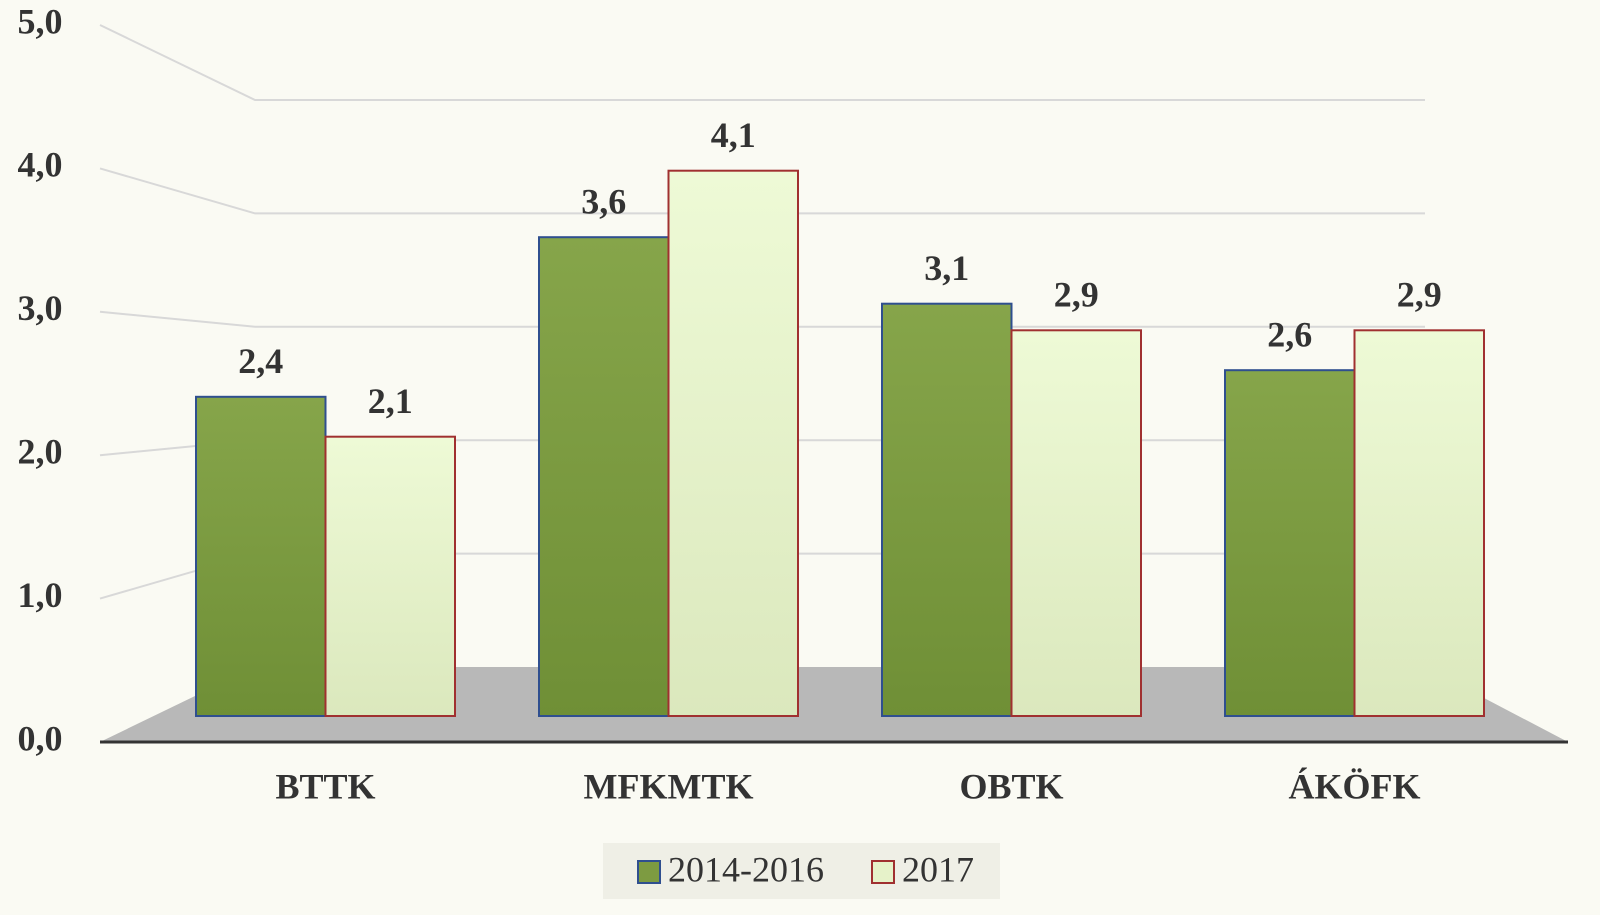 The height and width of the screenshot is (915, 1600). Describe the element at coordinates (669, 786) in the screenshot. I see `x-tick-label: MFKMTK` at that location.